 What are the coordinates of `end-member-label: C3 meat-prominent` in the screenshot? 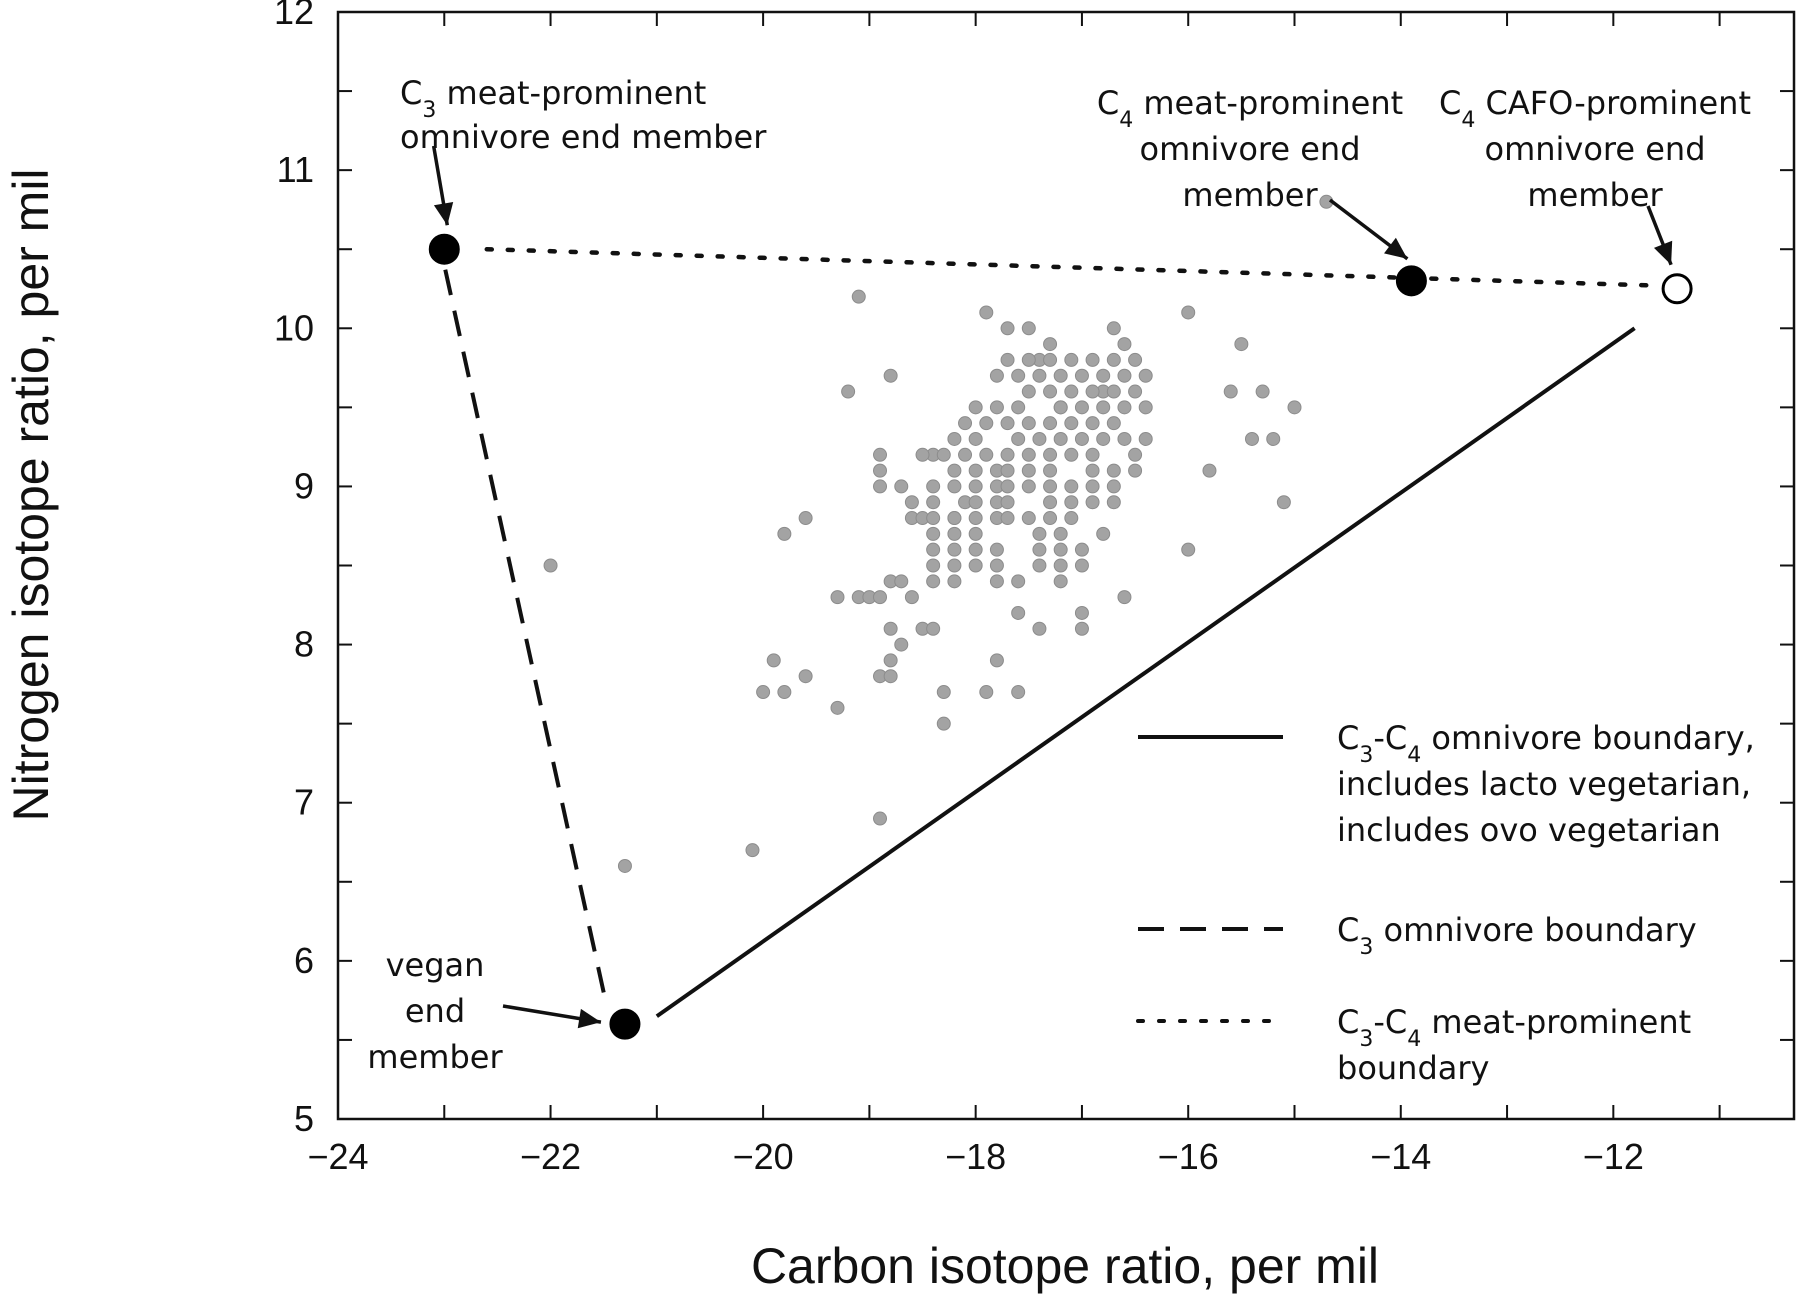 It's located at (553, 98).